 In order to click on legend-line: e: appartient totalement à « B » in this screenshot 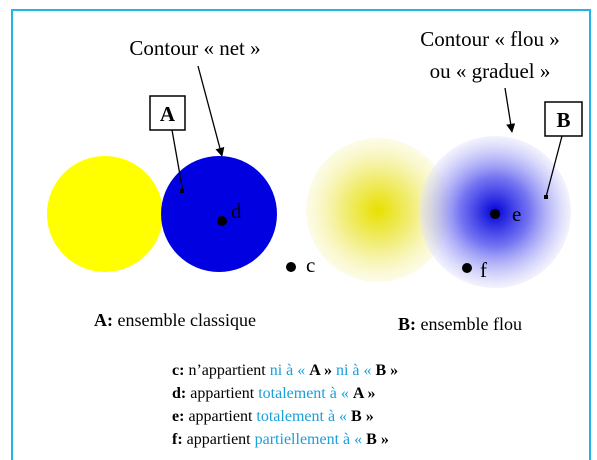, I will do `click(273, 416)`.